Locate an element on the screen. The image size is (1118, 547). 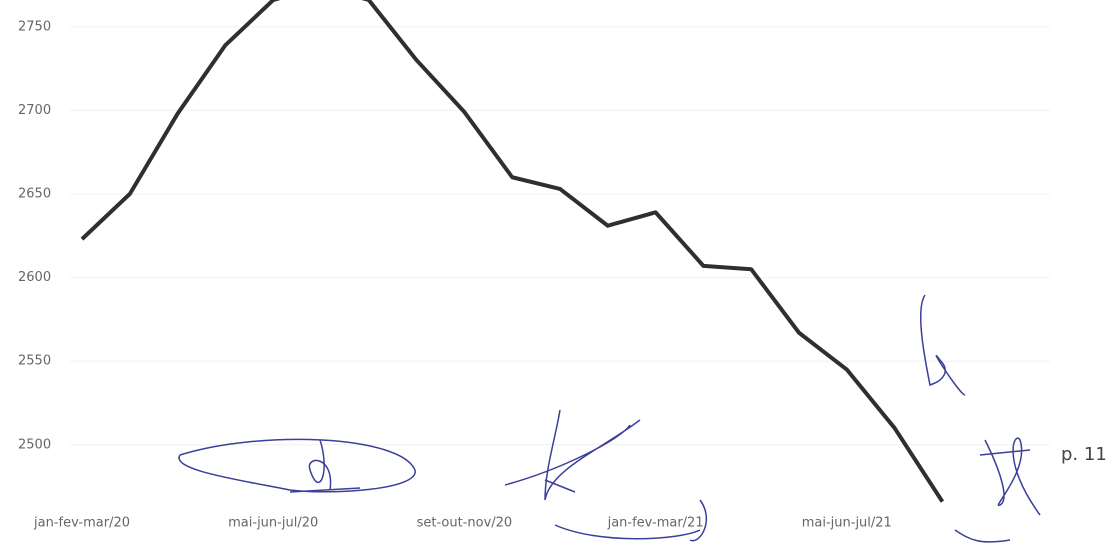
page-number: p. 11 is located at coordinates (1084, 454).